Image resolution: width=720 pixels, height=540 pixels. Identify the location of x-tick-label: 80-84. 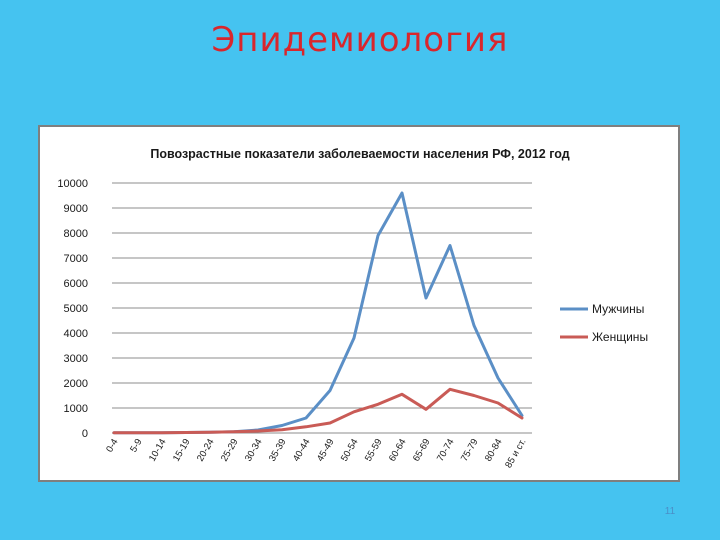
(494, 450).